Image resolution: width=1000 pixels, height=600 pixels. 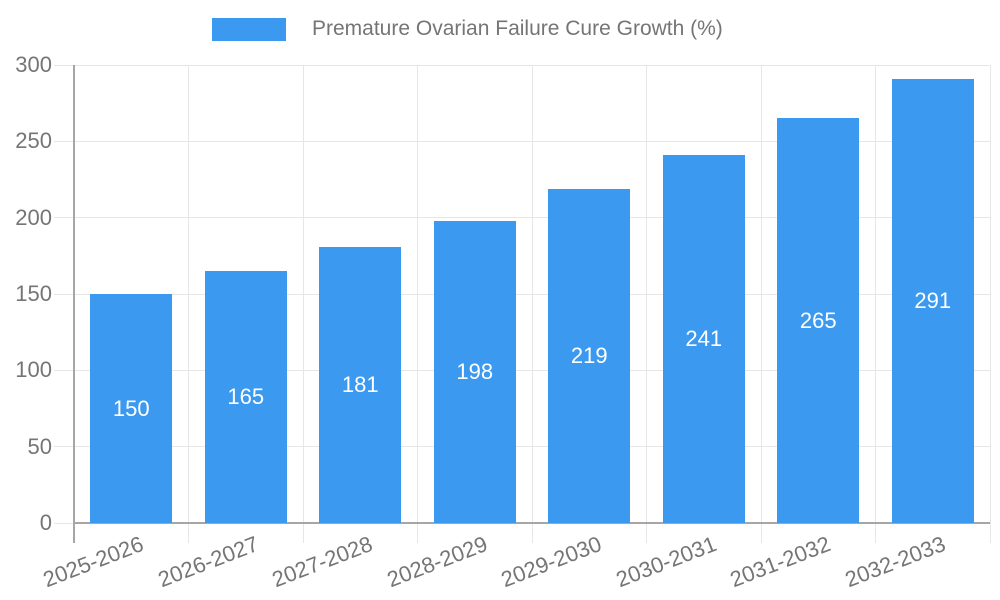 What do you see at coordinates (45, 522) in the screenshot?
I see `y-tick-label-0: 0` at bounding box center [45, 522].